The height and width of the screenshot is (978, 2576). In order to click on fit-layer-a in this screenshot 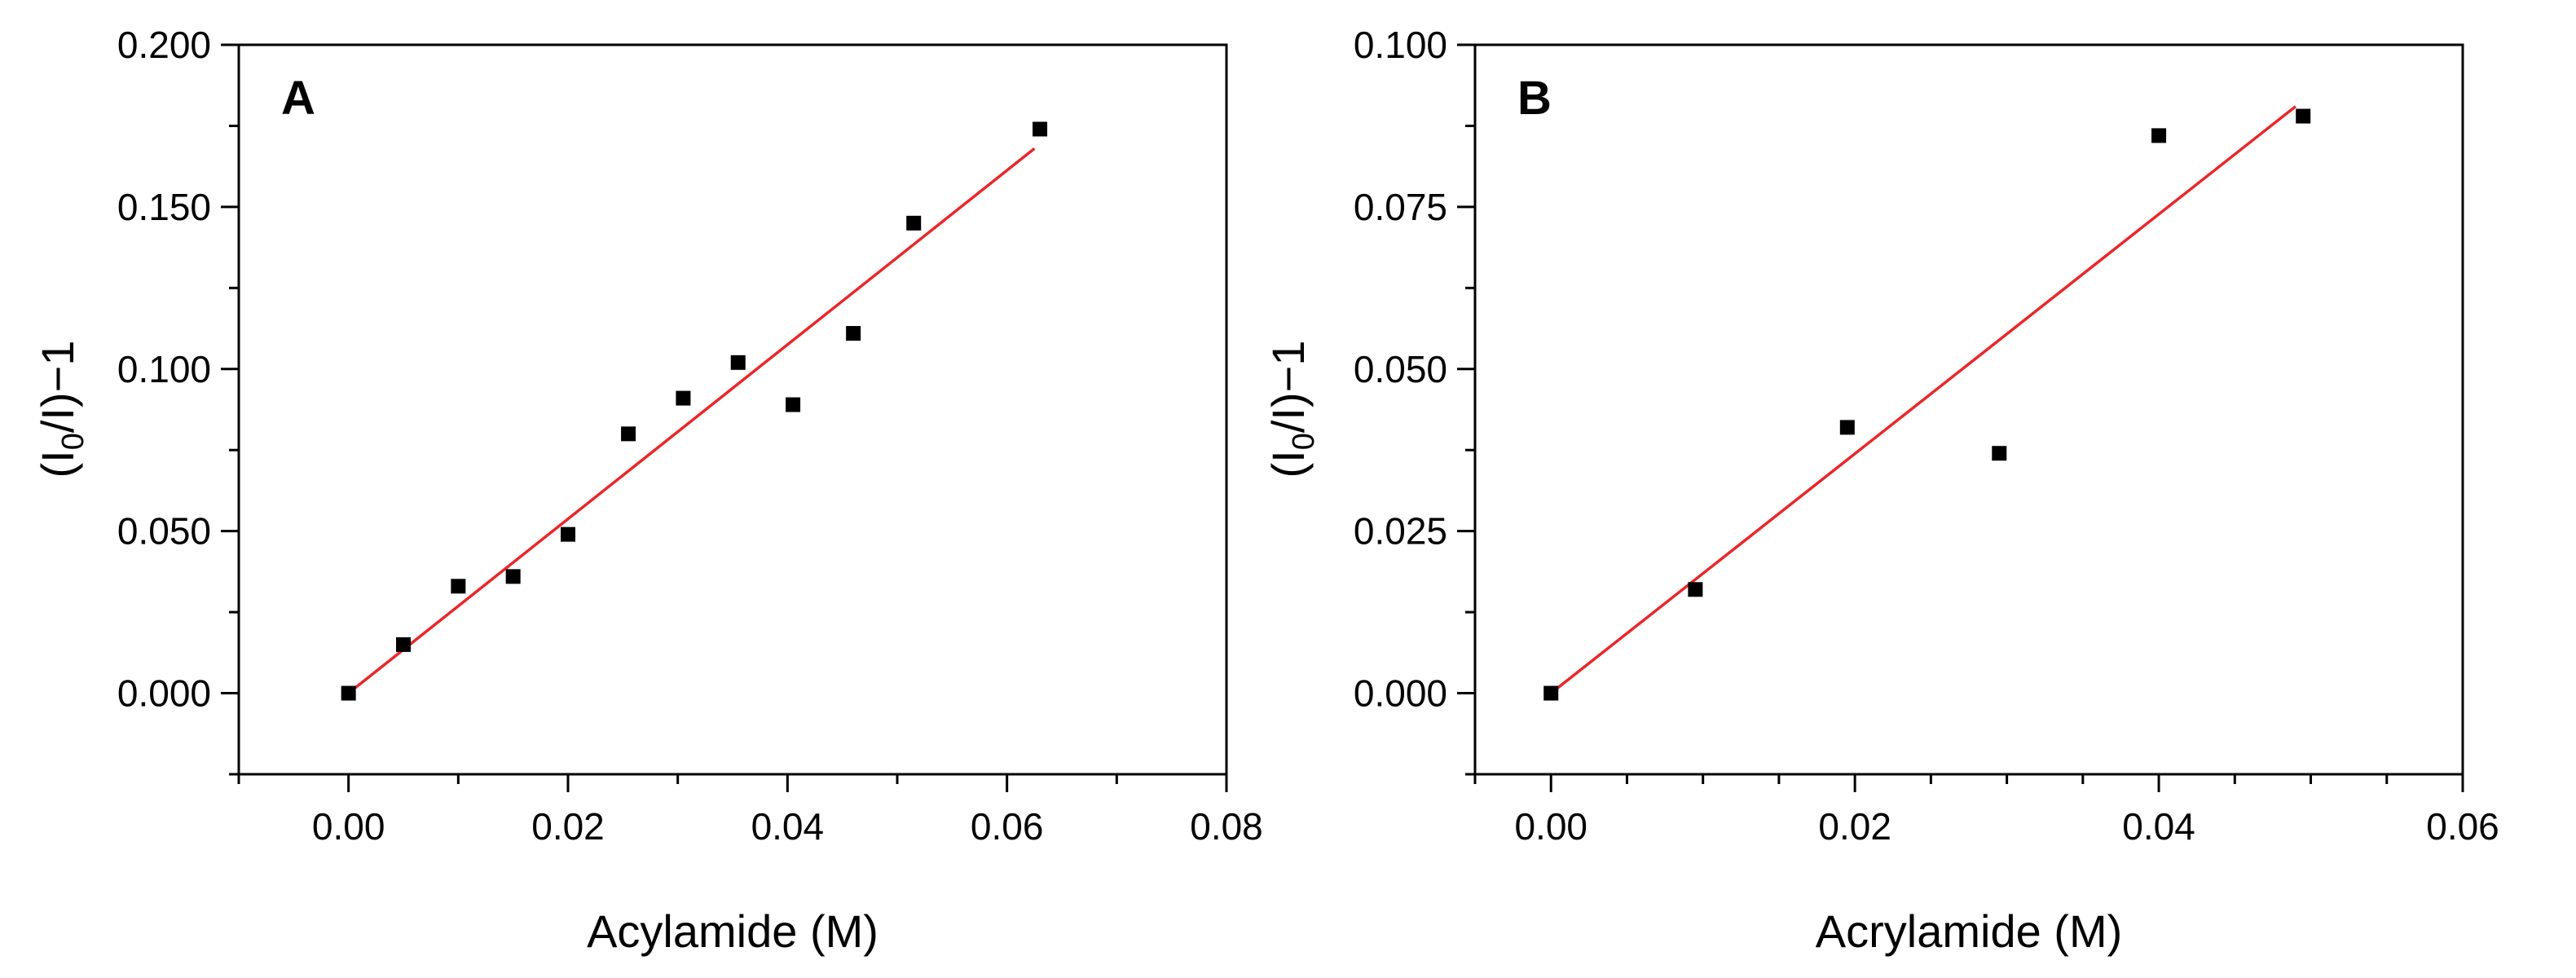, I will do `click(691, 420)`.